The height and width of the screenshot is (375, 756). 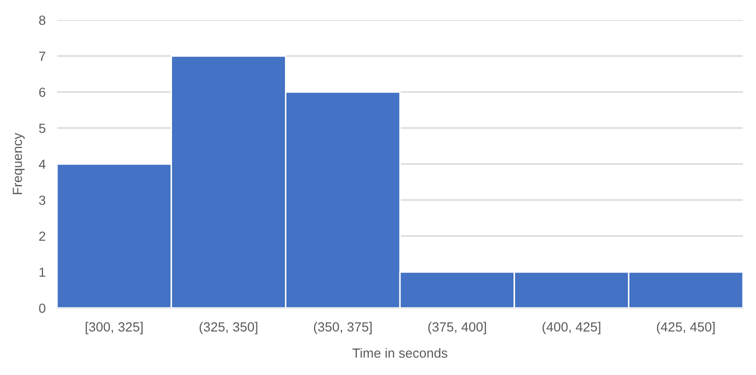 What do you see at coordinates (114, 328) in the screenshot?
I see `x-tick-label: [300, 325]` at bounding box center [114, 328].